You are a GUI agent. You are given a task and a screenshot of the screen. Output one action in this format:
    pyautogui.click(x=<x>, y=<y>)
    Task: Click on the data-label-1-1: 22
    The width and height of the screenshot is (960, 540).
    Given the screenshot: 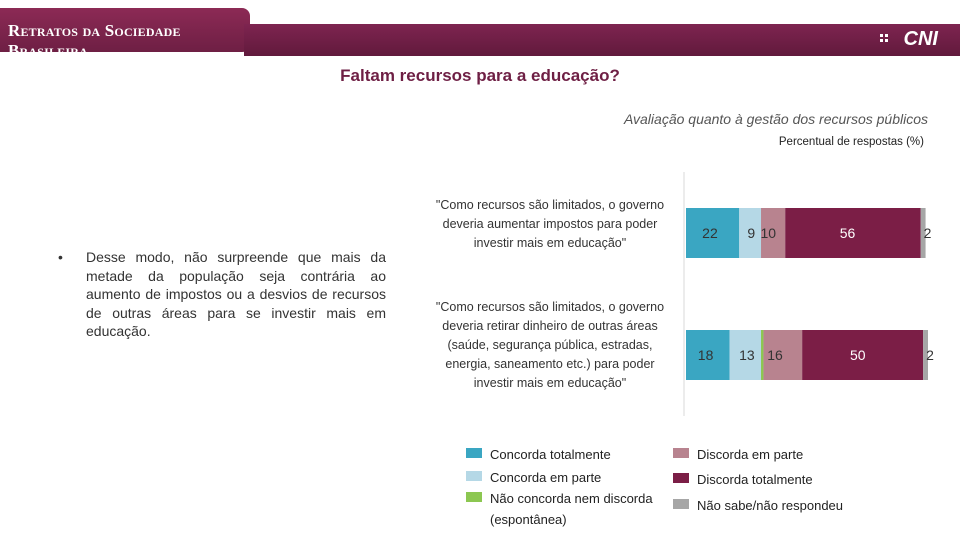 What is the action you would take?
    pyautogui.click(x=710, y=233)
    